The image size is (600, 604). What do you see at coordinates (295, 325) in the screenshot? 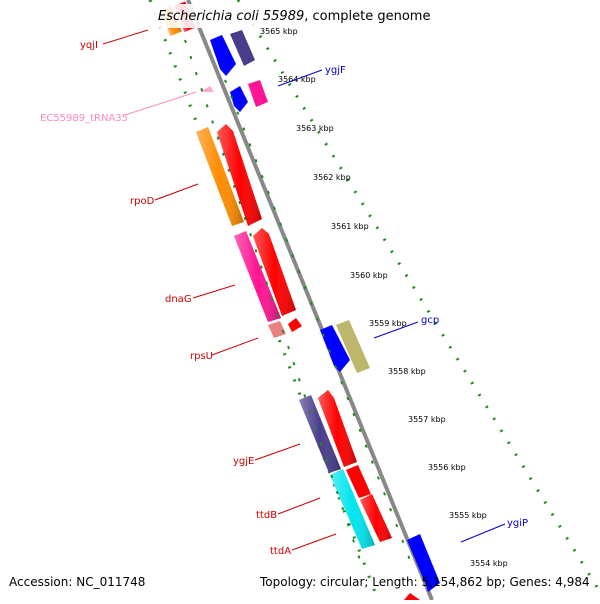
I see `gene-rpsU-red` at bounding box center [295, 325].